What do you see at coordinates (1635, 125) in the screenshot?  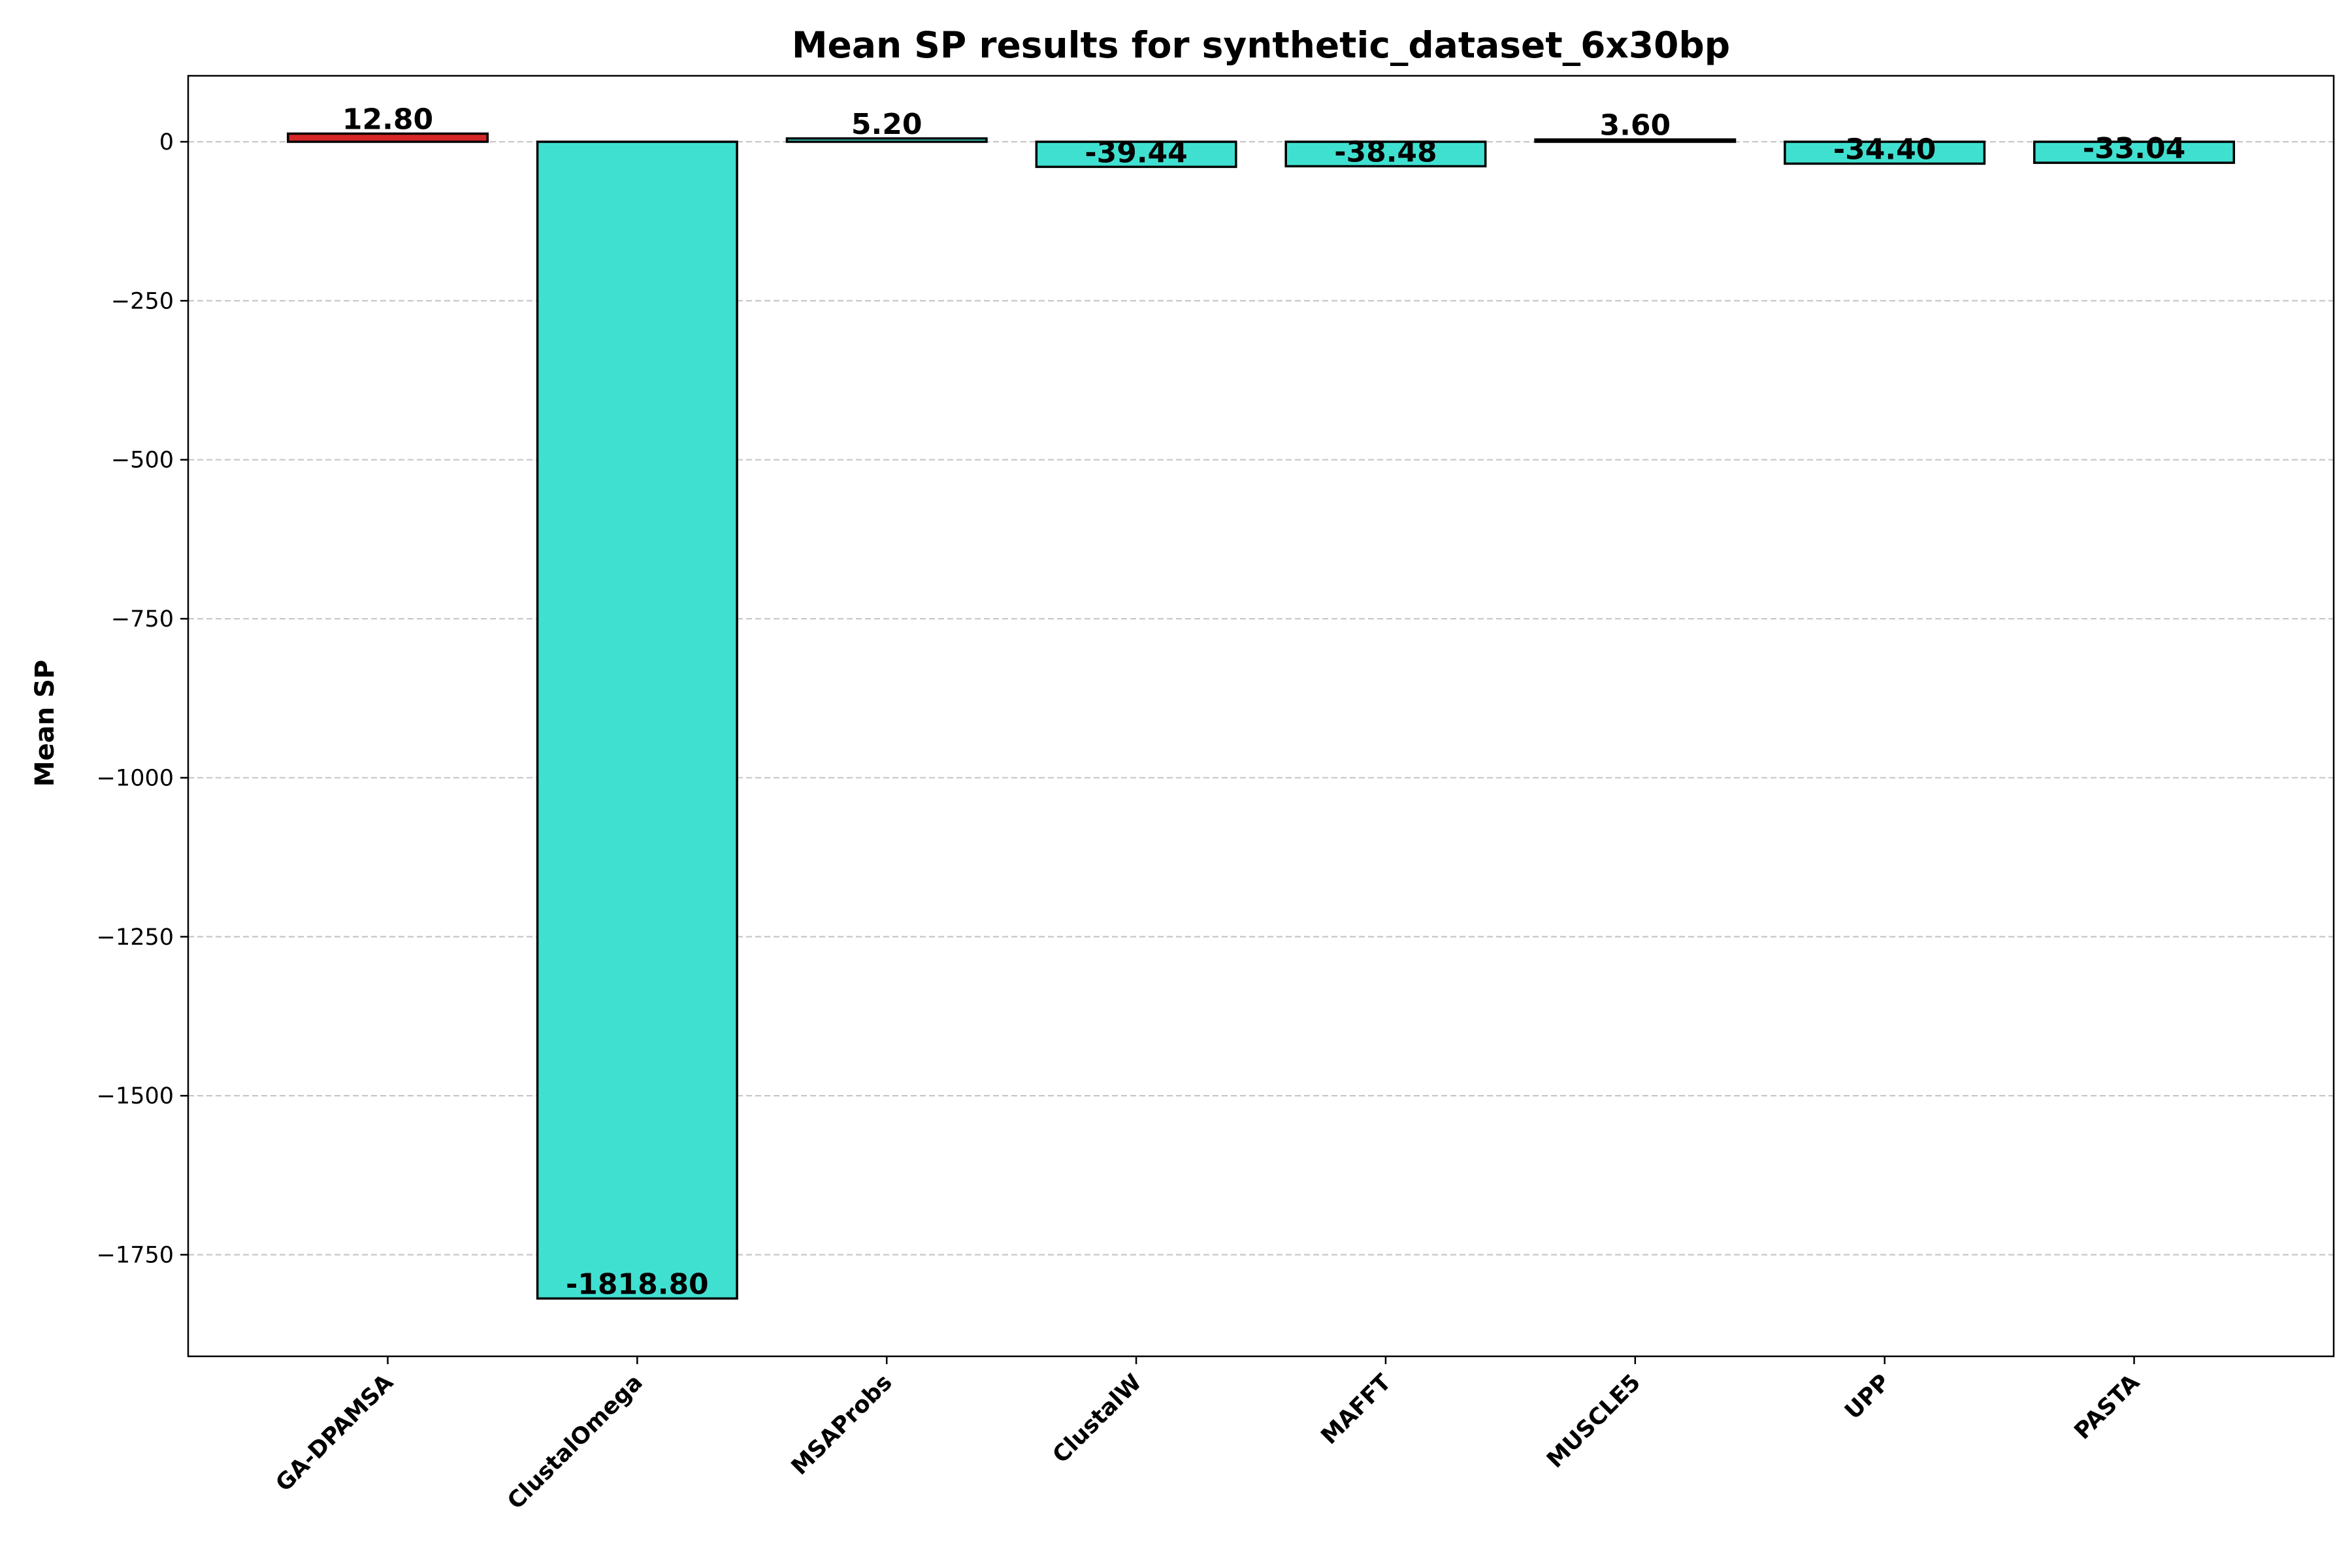 I see `value-label: 3.60` at bounding box center [1635, 125].